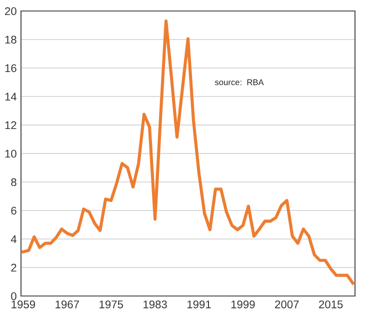 Image resolution: width=376 pixels, height=321 pixels. I want to click on x-tick-label: 1967, so click(67, 304).